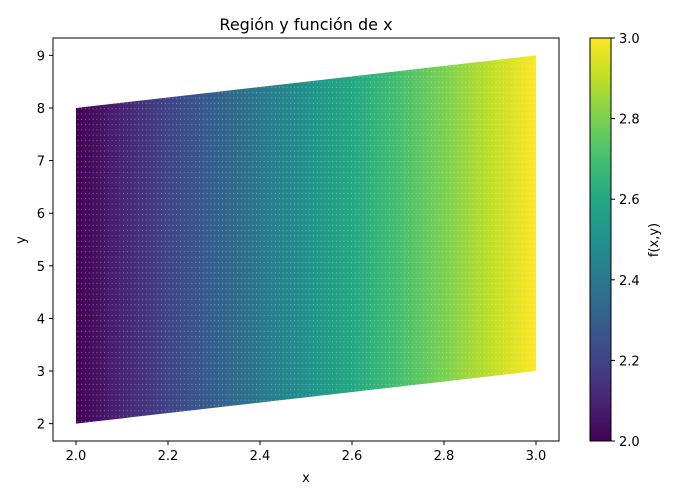 This screenshot has width=700, height=500. Describe the element at coordinates (629, 361) in the screenshot. I see `colorbar-tick-label: 2.2` at that location.